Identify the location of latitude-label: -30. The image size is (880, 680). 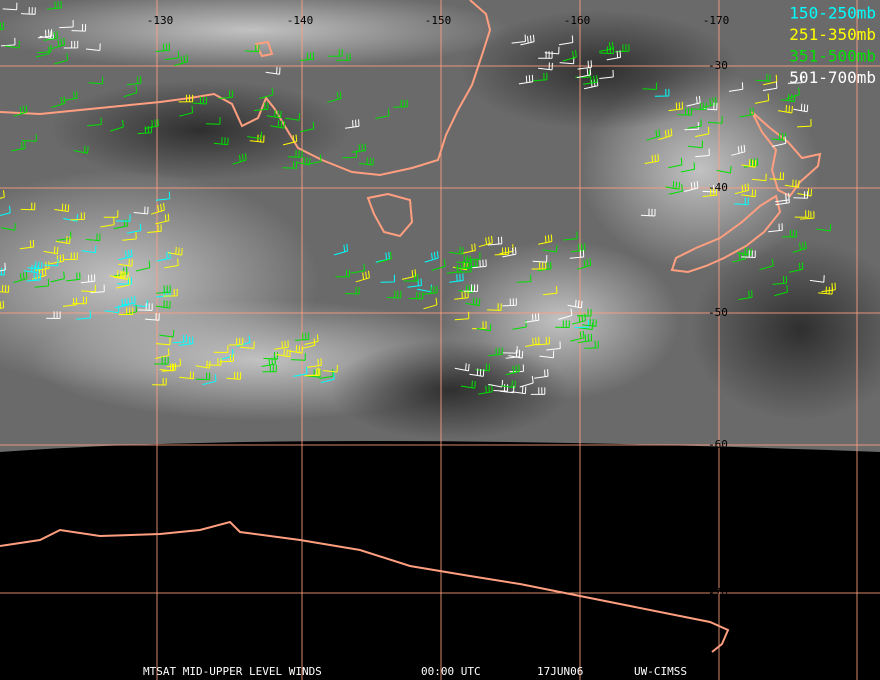
(718, 65).